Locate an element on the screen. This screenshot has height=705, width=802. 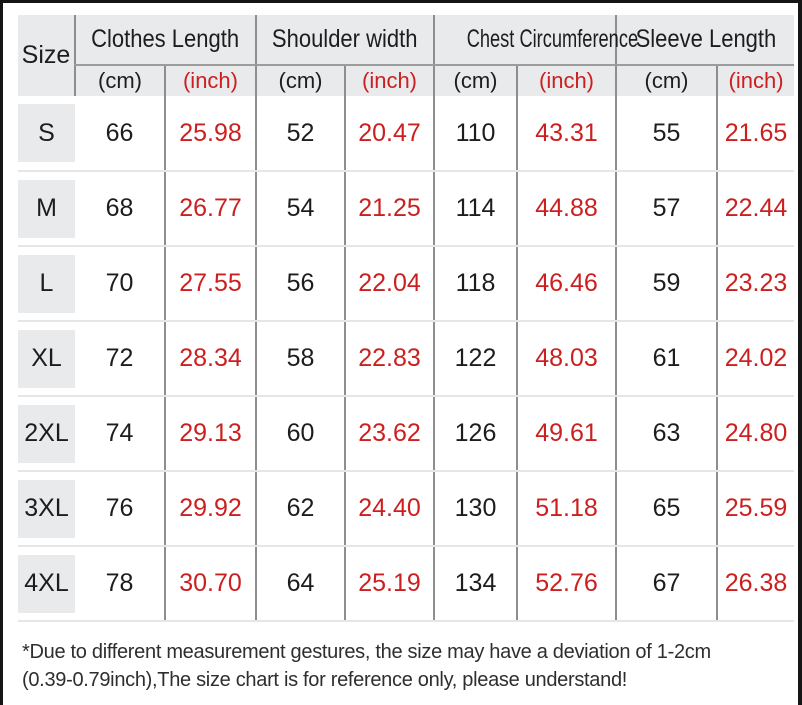
group-header-clothes-length-label: Clothes Length is located at coordinates (165, 39).